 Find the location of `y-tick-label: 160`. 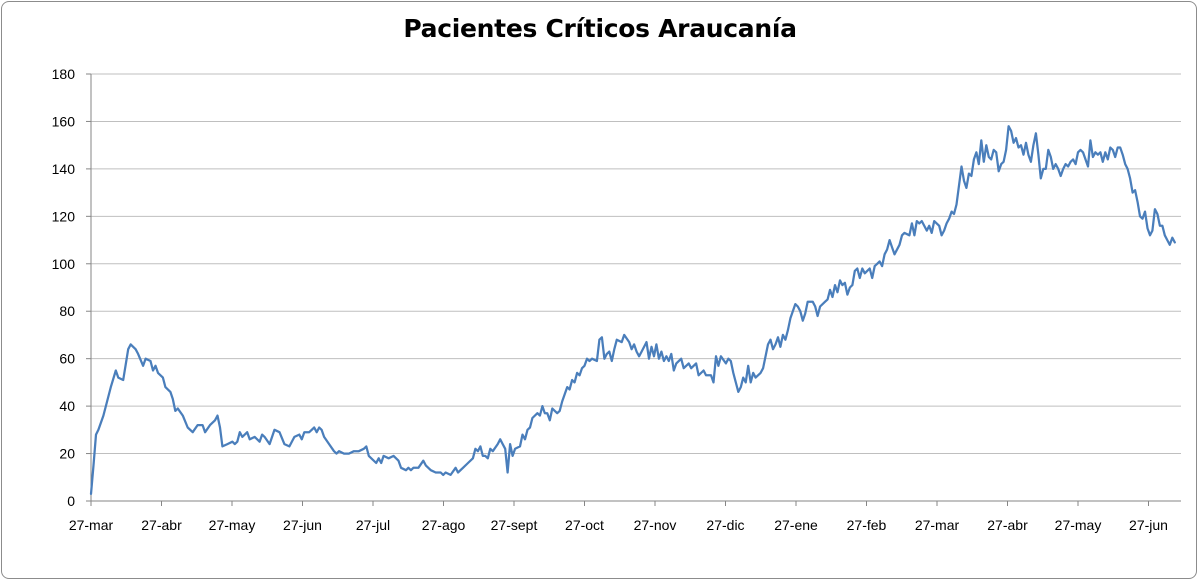

y-tick-label: 160 is located at coordinates (64, 121).